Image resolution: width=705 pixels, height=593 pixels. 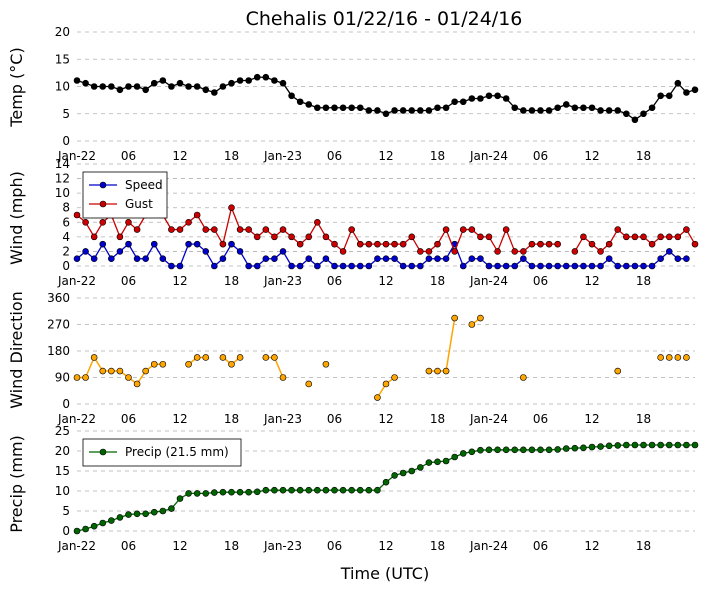 I want to click on series-line, so click(x=635, y=240).